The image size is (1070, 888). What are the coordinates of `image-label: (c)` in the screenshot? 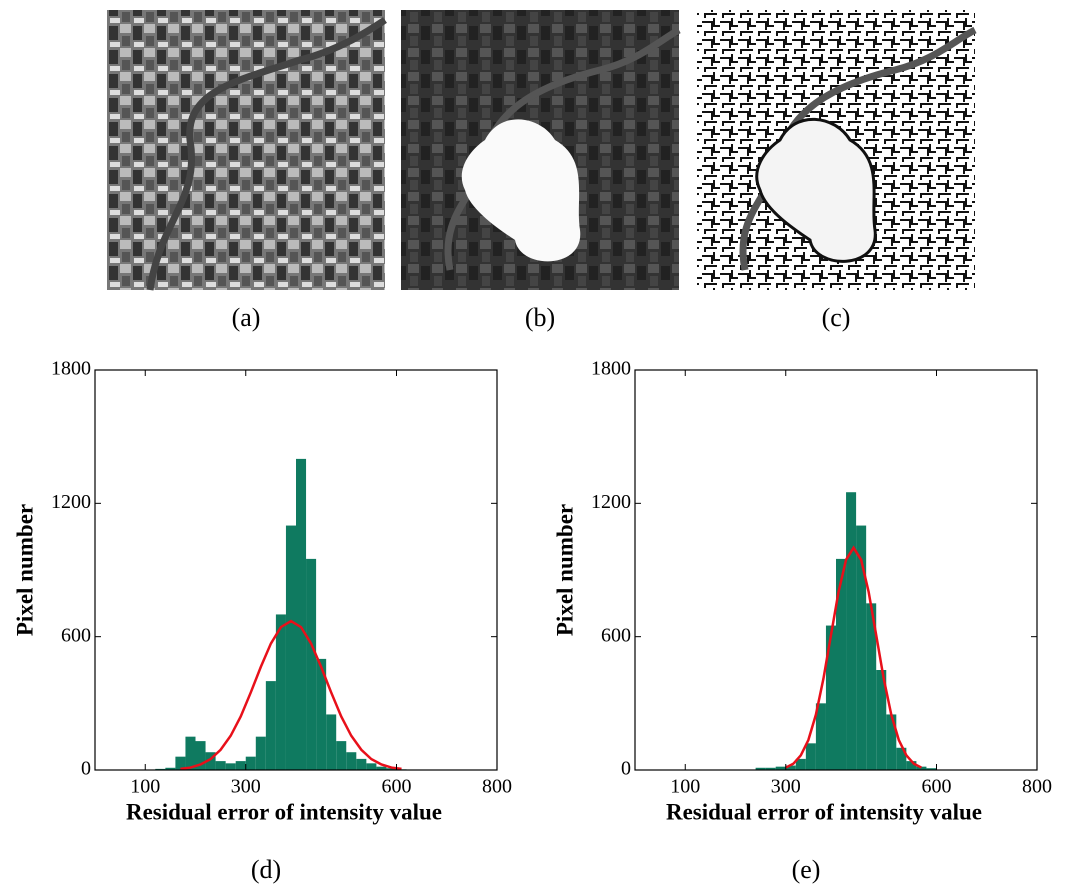 It's located at (836, 317).